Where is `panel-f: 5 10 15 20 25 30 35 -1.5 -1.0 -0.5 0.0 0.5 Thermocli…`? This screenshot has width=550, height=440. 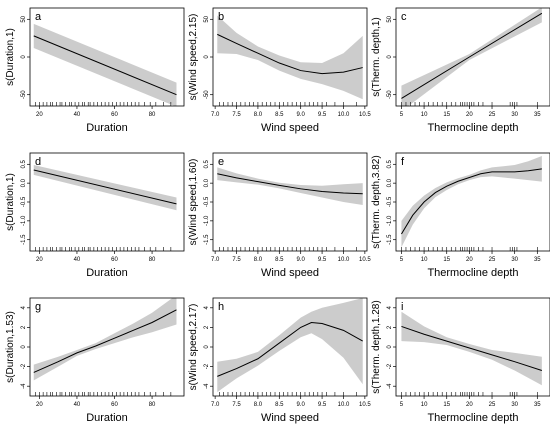
panel-f: 5 10 15 20 25 30 35 -1.5 -1.0 -0.5 0.0 0.5 Thermocli… is located at coordinates (460, 215).